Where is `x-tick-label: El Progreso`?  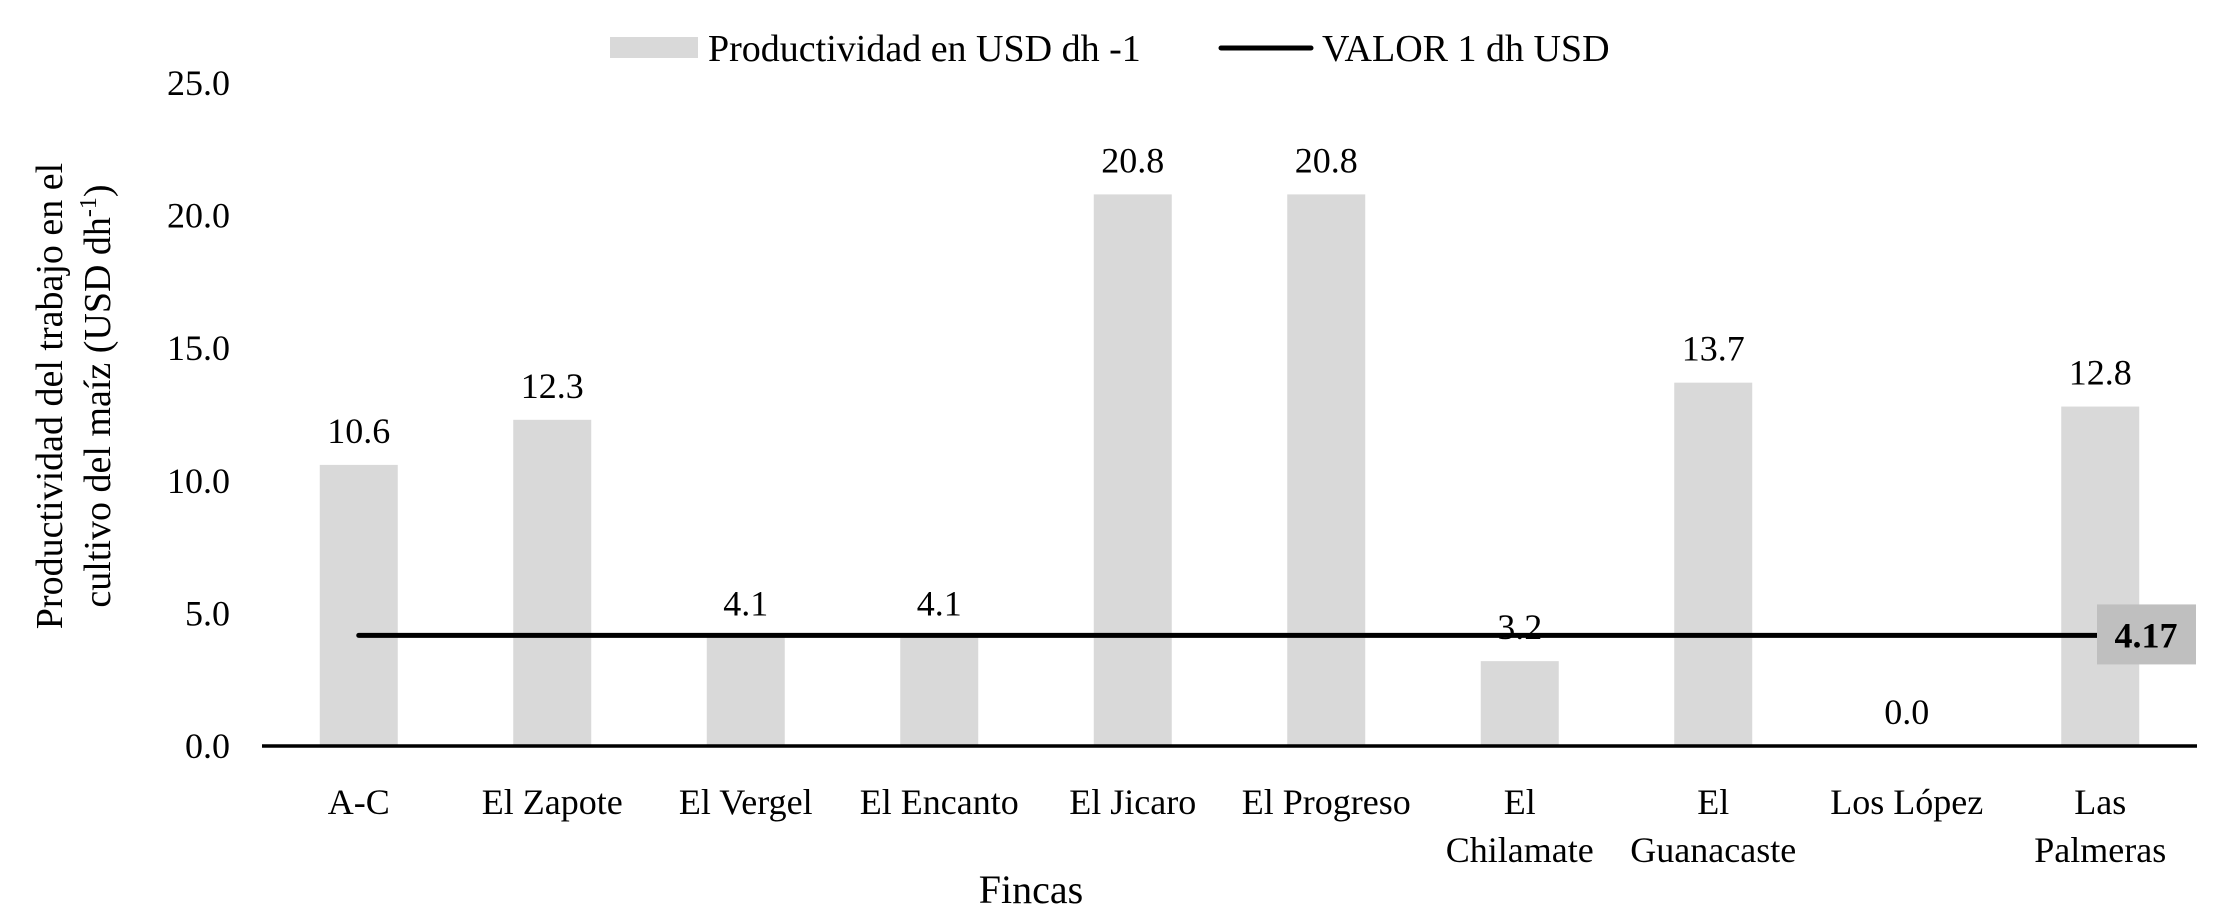 x-tick-label: El Progreso is located at coordinates (1326, 802).